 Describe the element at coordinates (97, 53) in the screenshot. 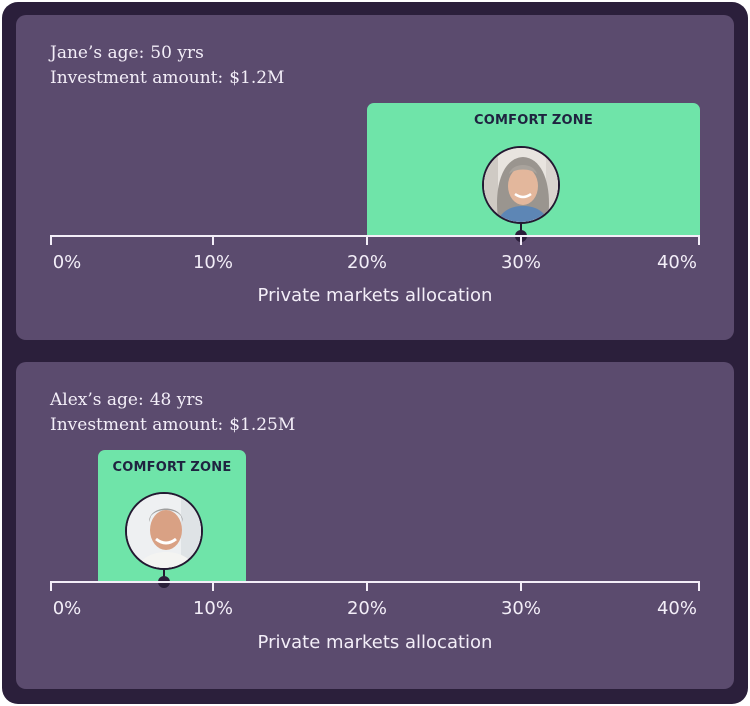

I see `age-label: Jane’s age:` at that location.